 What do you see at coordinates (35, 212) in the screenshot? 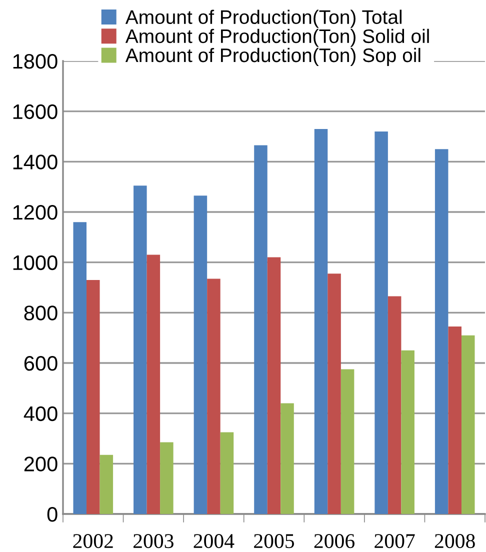
I see `y-tick-label: 1200` at bounding box center [35, 212].